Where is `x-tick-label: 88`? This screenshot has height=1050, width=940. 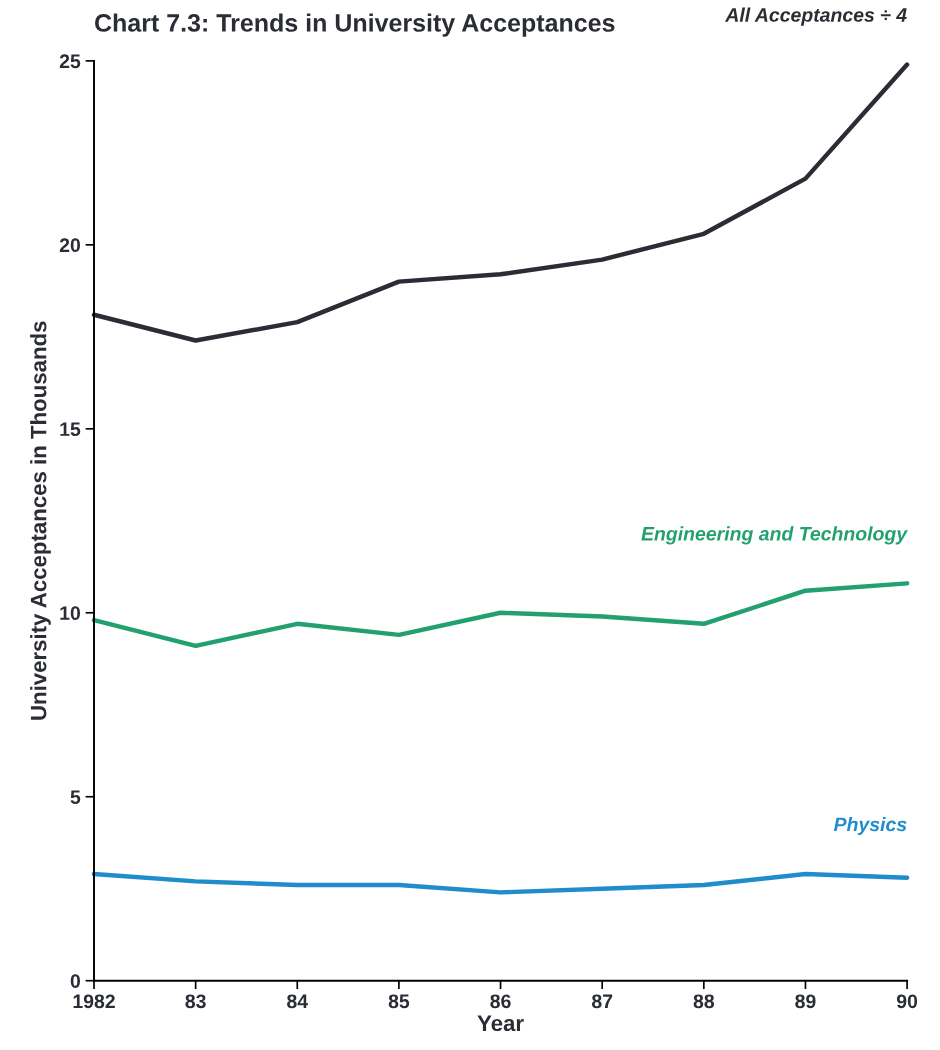
x-tick-label: 88 is located at coordinates (704, 1001).